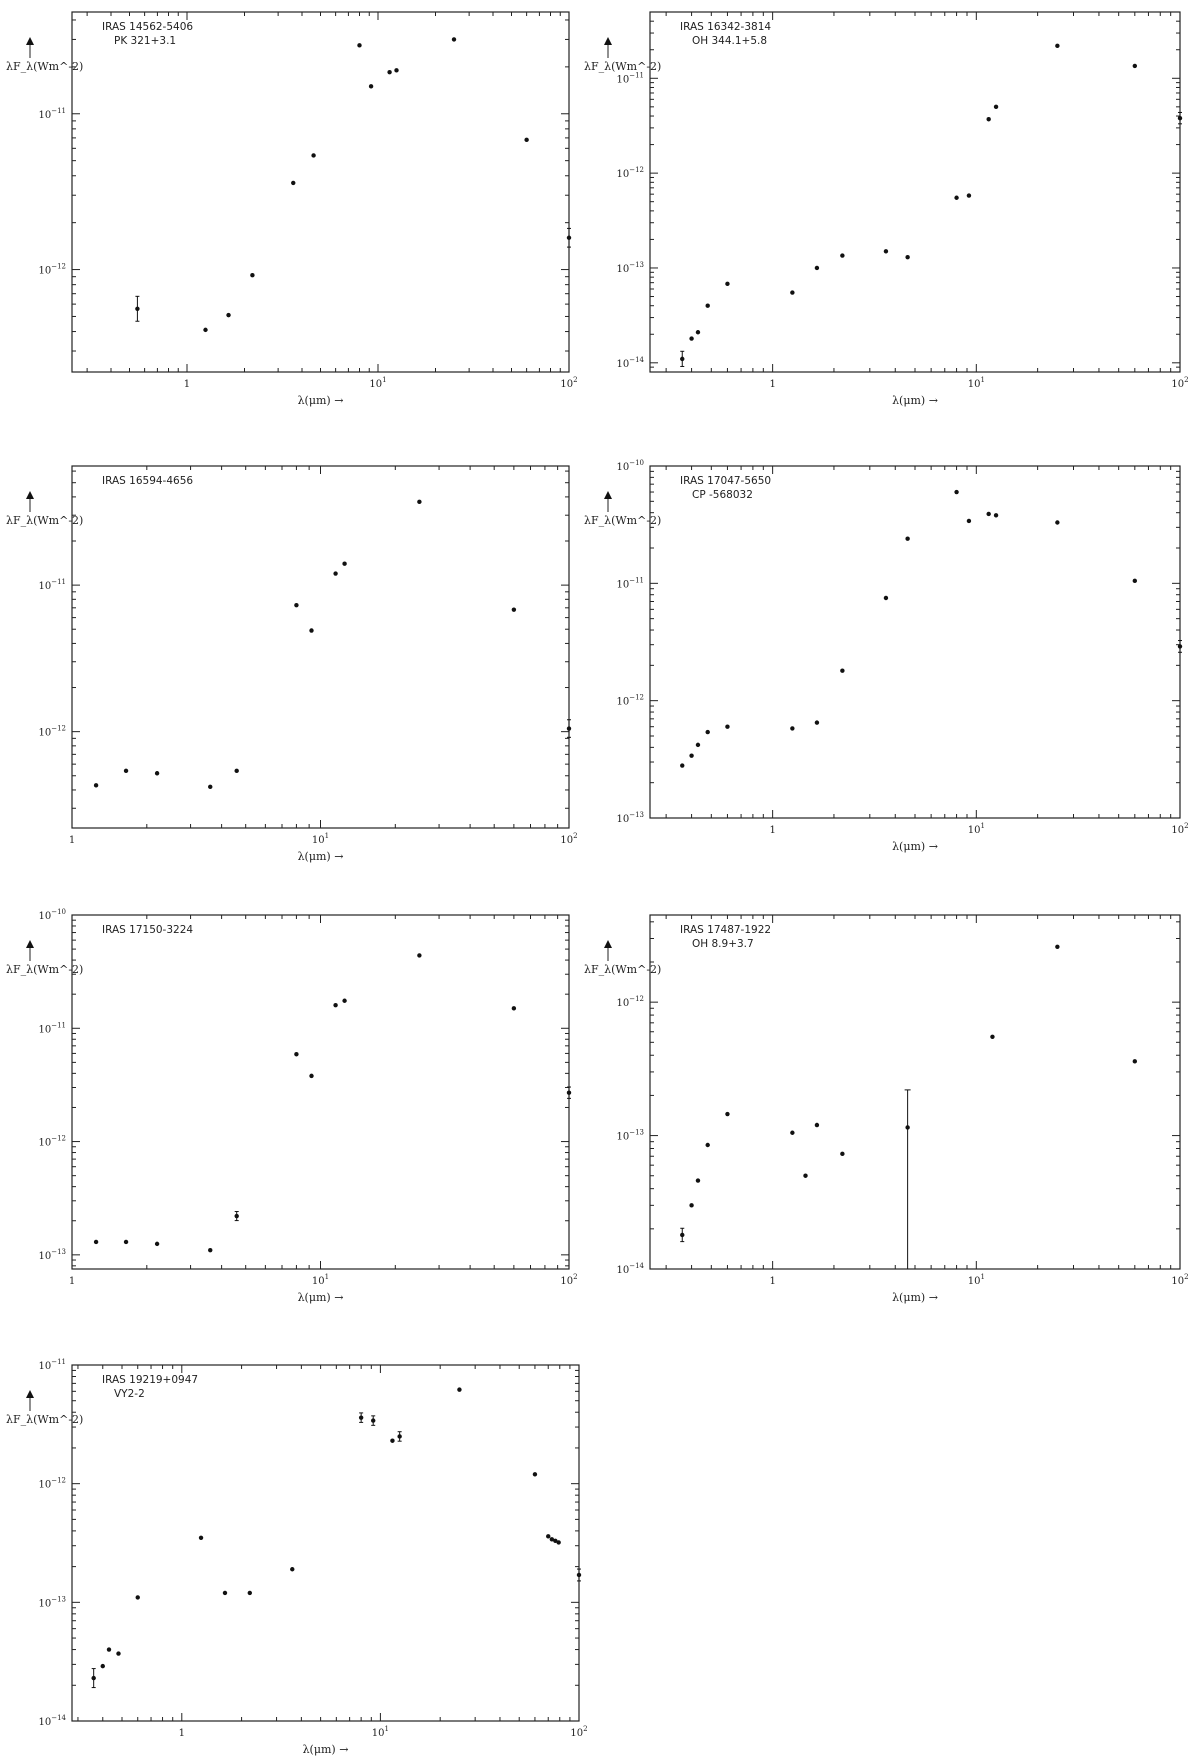 The width and height of the screenshot is (1200, 1761). Describe the element at coordinates (630, 363) in the screenshot. I see `tick-label: 10⁻¹⁴` at that location.